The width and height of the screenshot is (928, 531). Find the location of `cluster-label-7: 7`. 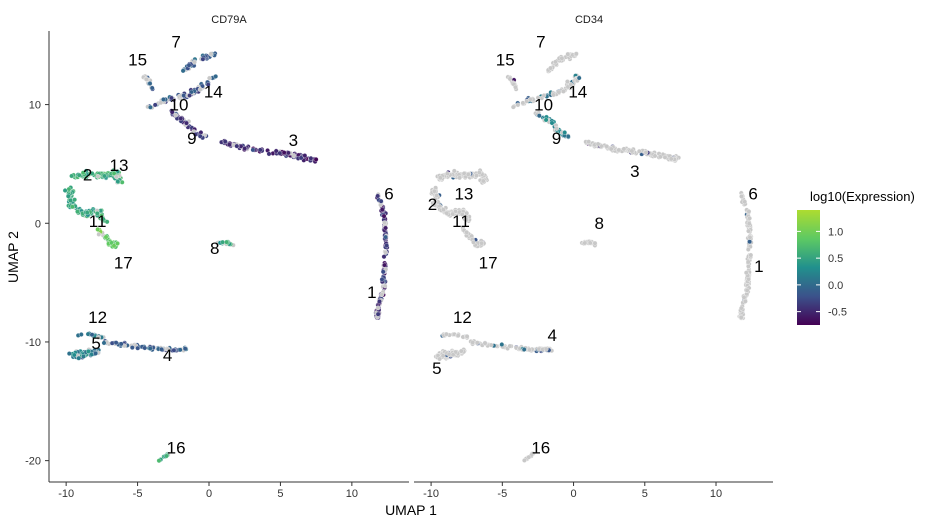

cluster-label-7: 7 is located at coordinates (175, 42).